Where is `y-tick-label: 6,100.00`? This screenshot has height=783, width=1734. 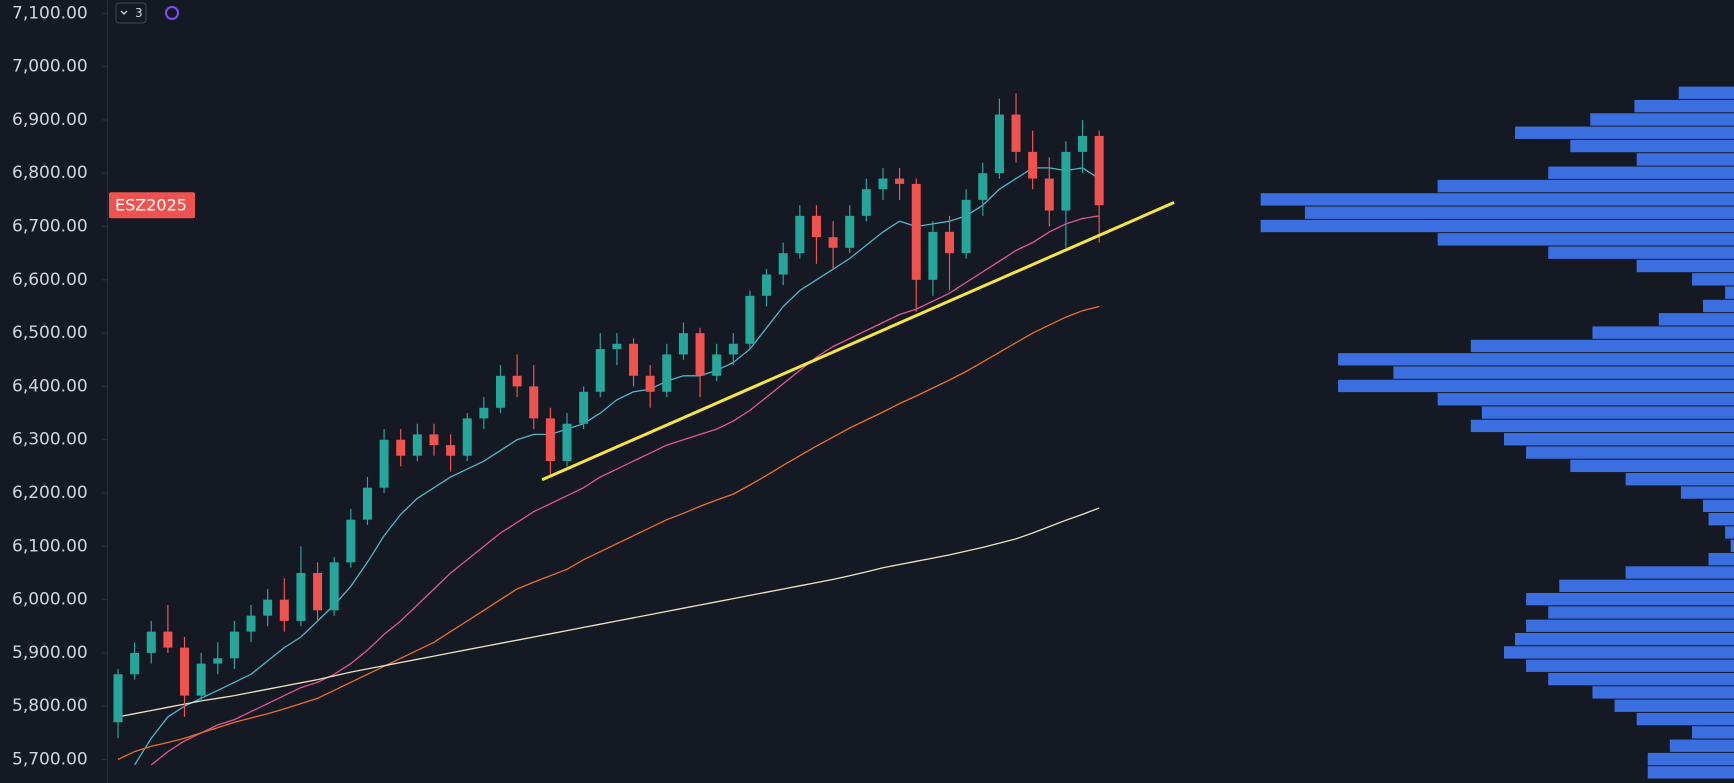
y-tick-label: 6,100.00 is located at coordinates (50, 546).